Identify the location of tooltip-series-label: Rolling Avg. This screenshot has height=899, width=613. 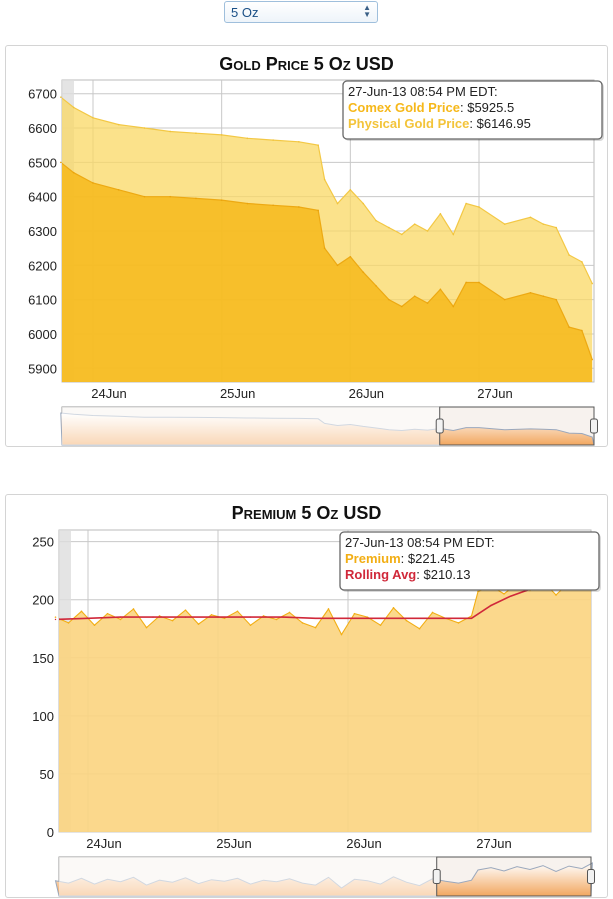
(380, 574).